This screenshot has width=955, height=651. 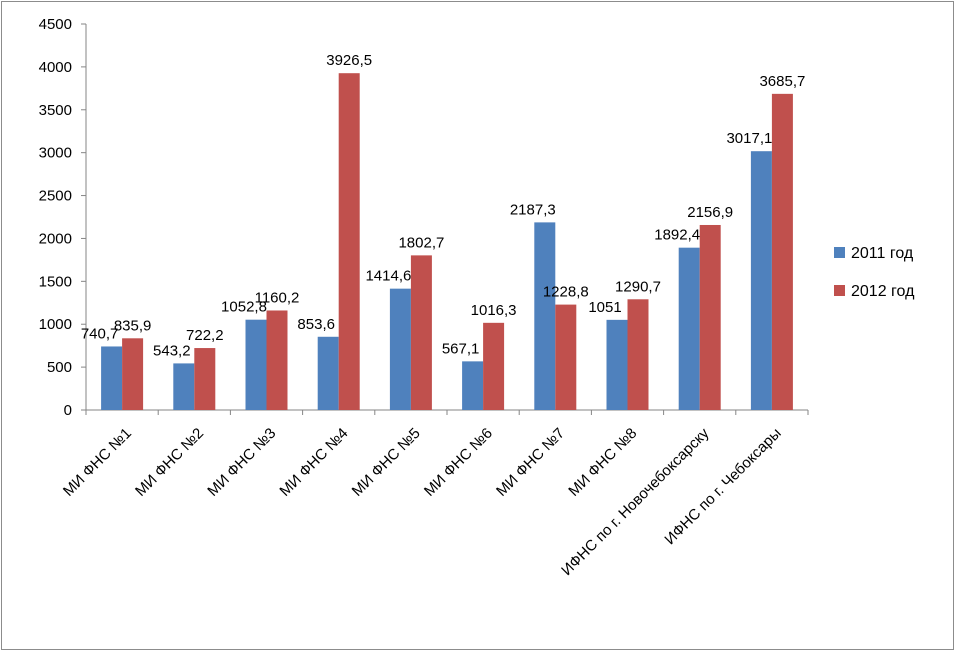 What do you see at coordinates (169, 462) in the screenshot?
I see `category-label: МИ ФНС №2` at bounding box center [169, 462].